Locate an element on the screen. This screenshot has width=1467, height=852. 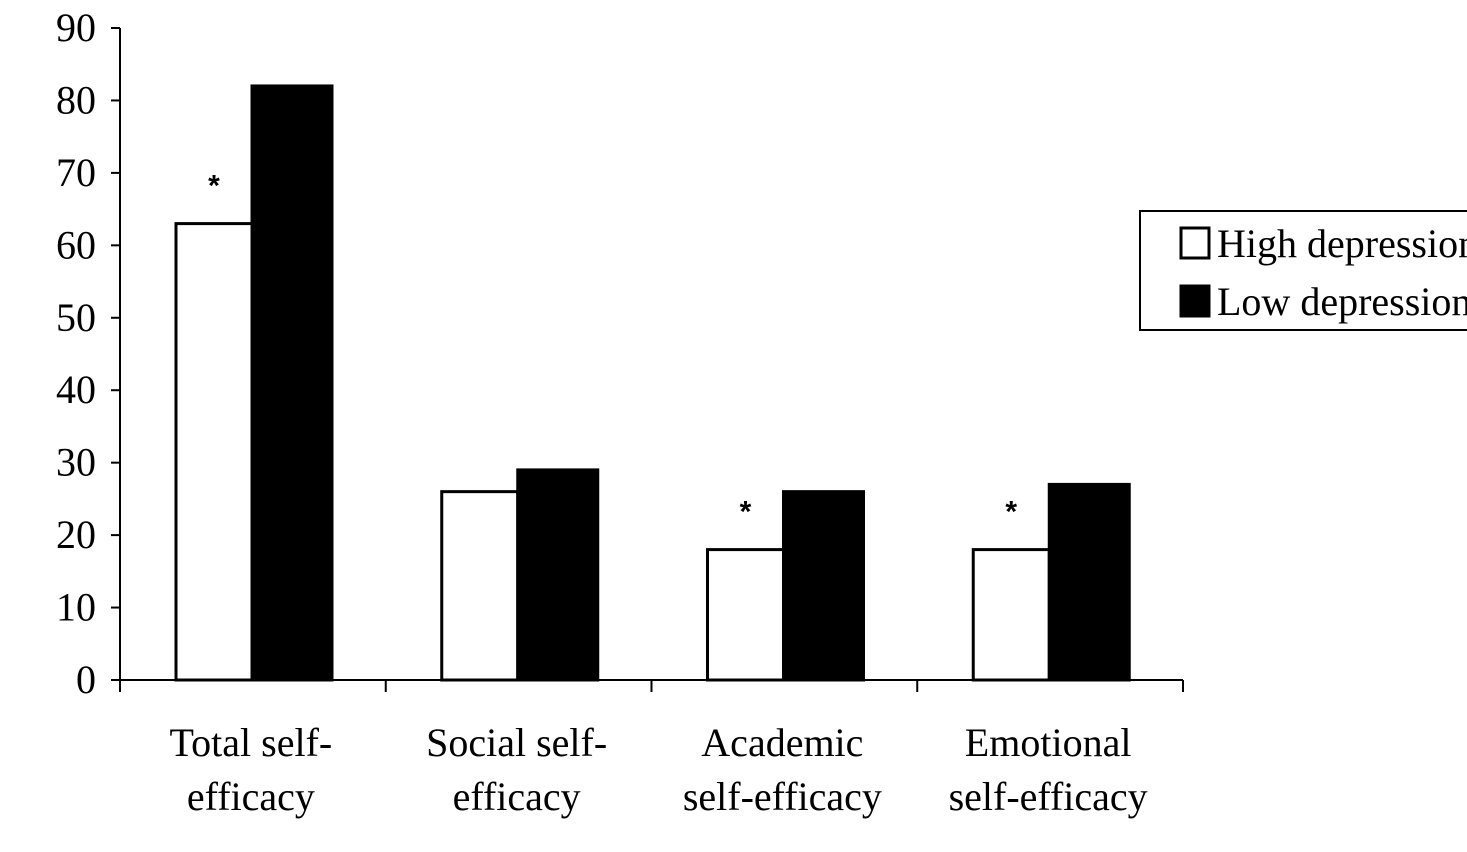
x-category-label: Social self- is located at coordinates (516, 742).